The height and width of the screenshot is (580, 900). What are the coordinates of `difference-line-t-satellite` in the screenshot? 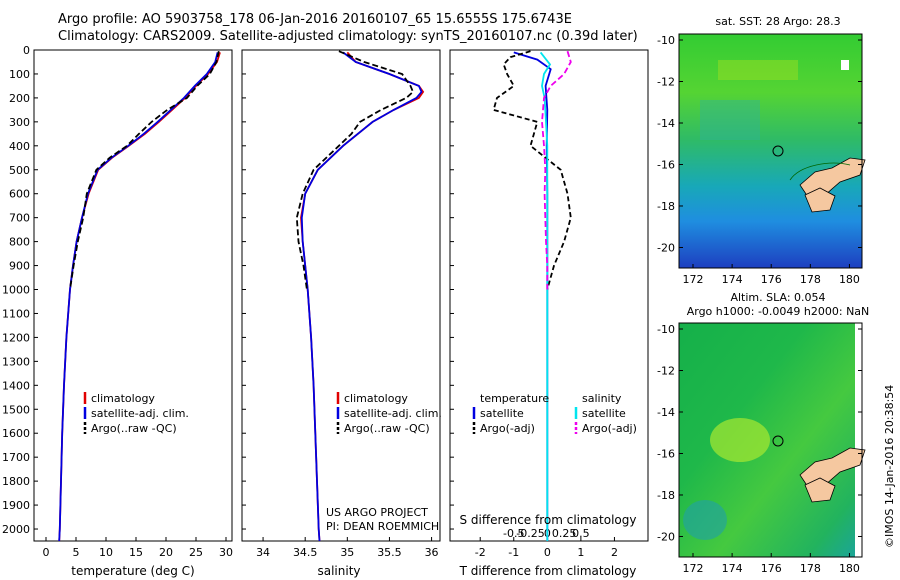 It's located at (532, 296).